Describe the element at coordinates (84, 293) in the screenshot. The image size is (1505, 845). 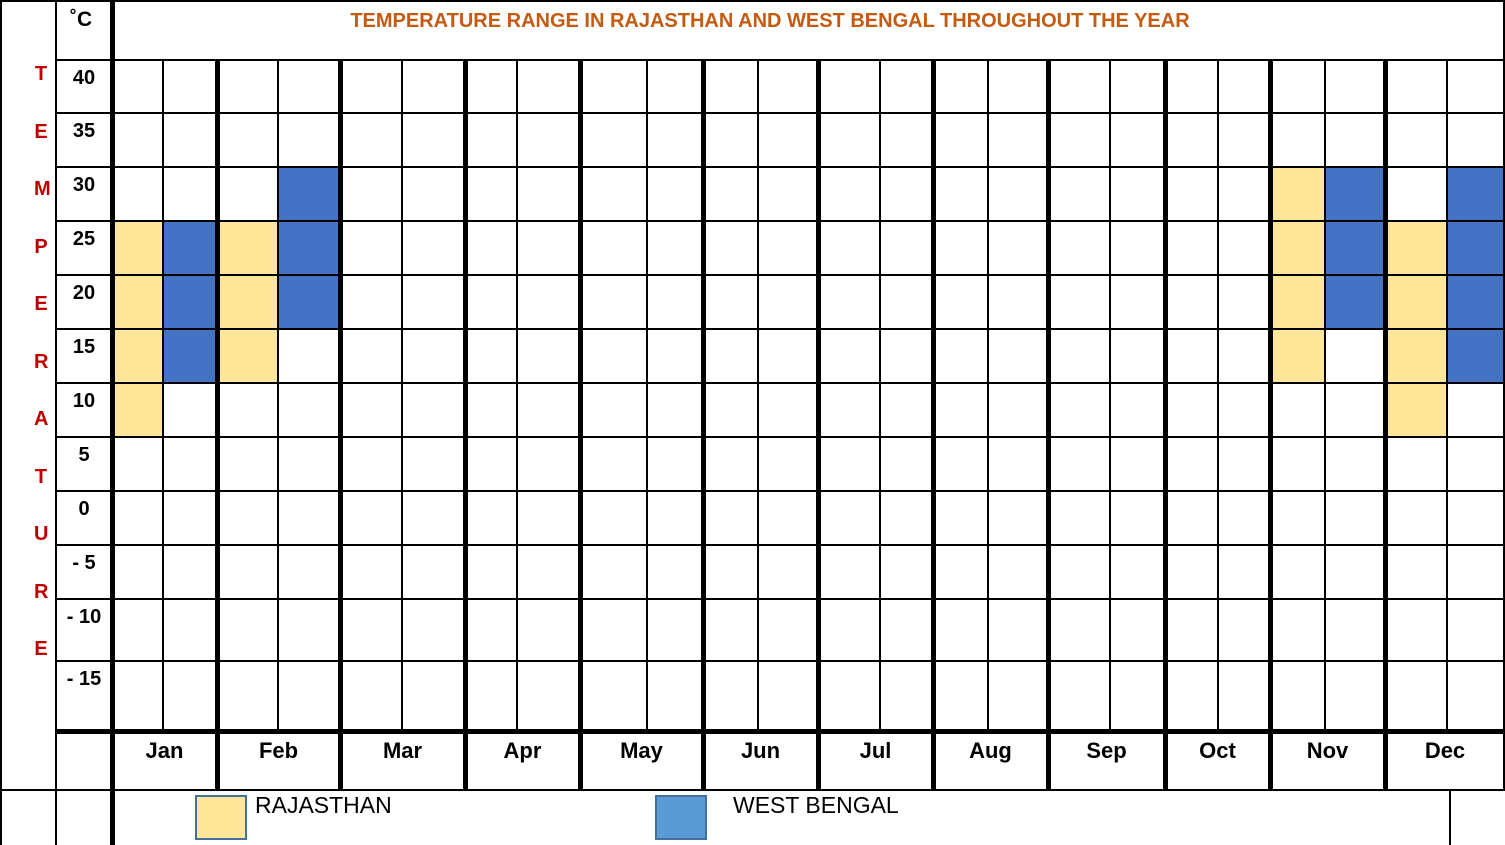
I see `row-label: 20` at that location.